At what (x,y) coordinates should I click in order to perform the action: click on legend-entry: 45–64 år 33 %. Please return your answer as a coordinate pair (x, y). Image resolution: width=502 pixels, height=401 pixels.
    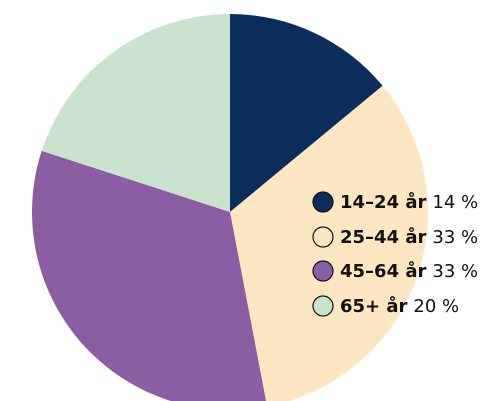
    Looking at the image, I should click on (409, 271).